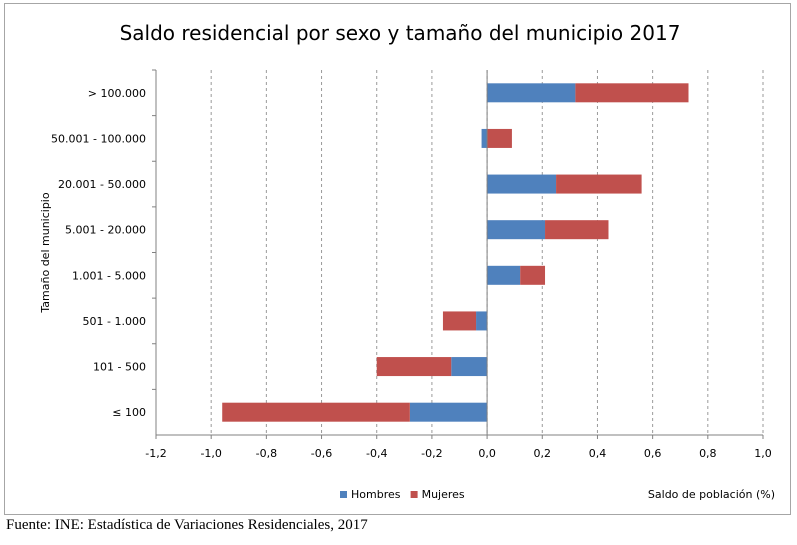  Describe the element at coordinates (487, 453) in the screenshot. I see `x-tick-label: 0,0` at that location.